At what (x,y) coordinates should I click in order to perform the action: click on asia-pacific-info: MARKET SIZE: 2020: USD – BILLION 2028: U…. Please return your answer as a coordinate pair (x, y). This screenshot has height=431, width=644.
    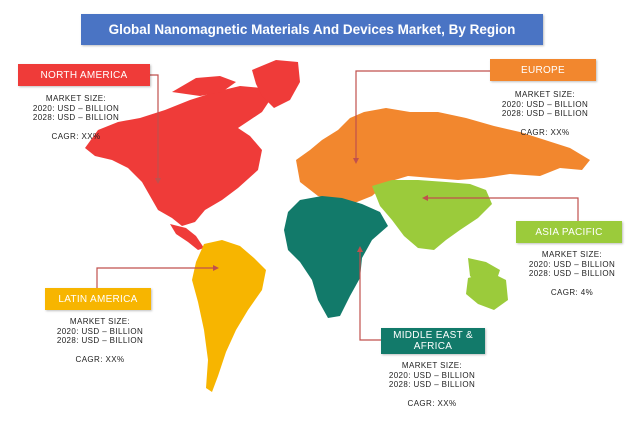
    Looking at the image, I should click on (572, 273).